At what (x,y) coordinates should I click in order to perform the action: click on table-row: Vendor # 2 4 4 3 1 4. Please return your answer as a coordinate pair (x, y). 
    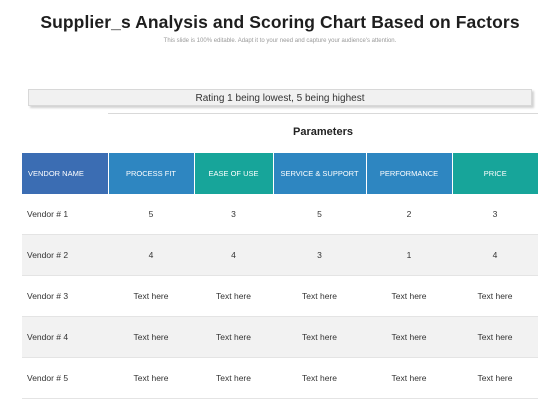
    Looking at the image, I should click on (280, 255).